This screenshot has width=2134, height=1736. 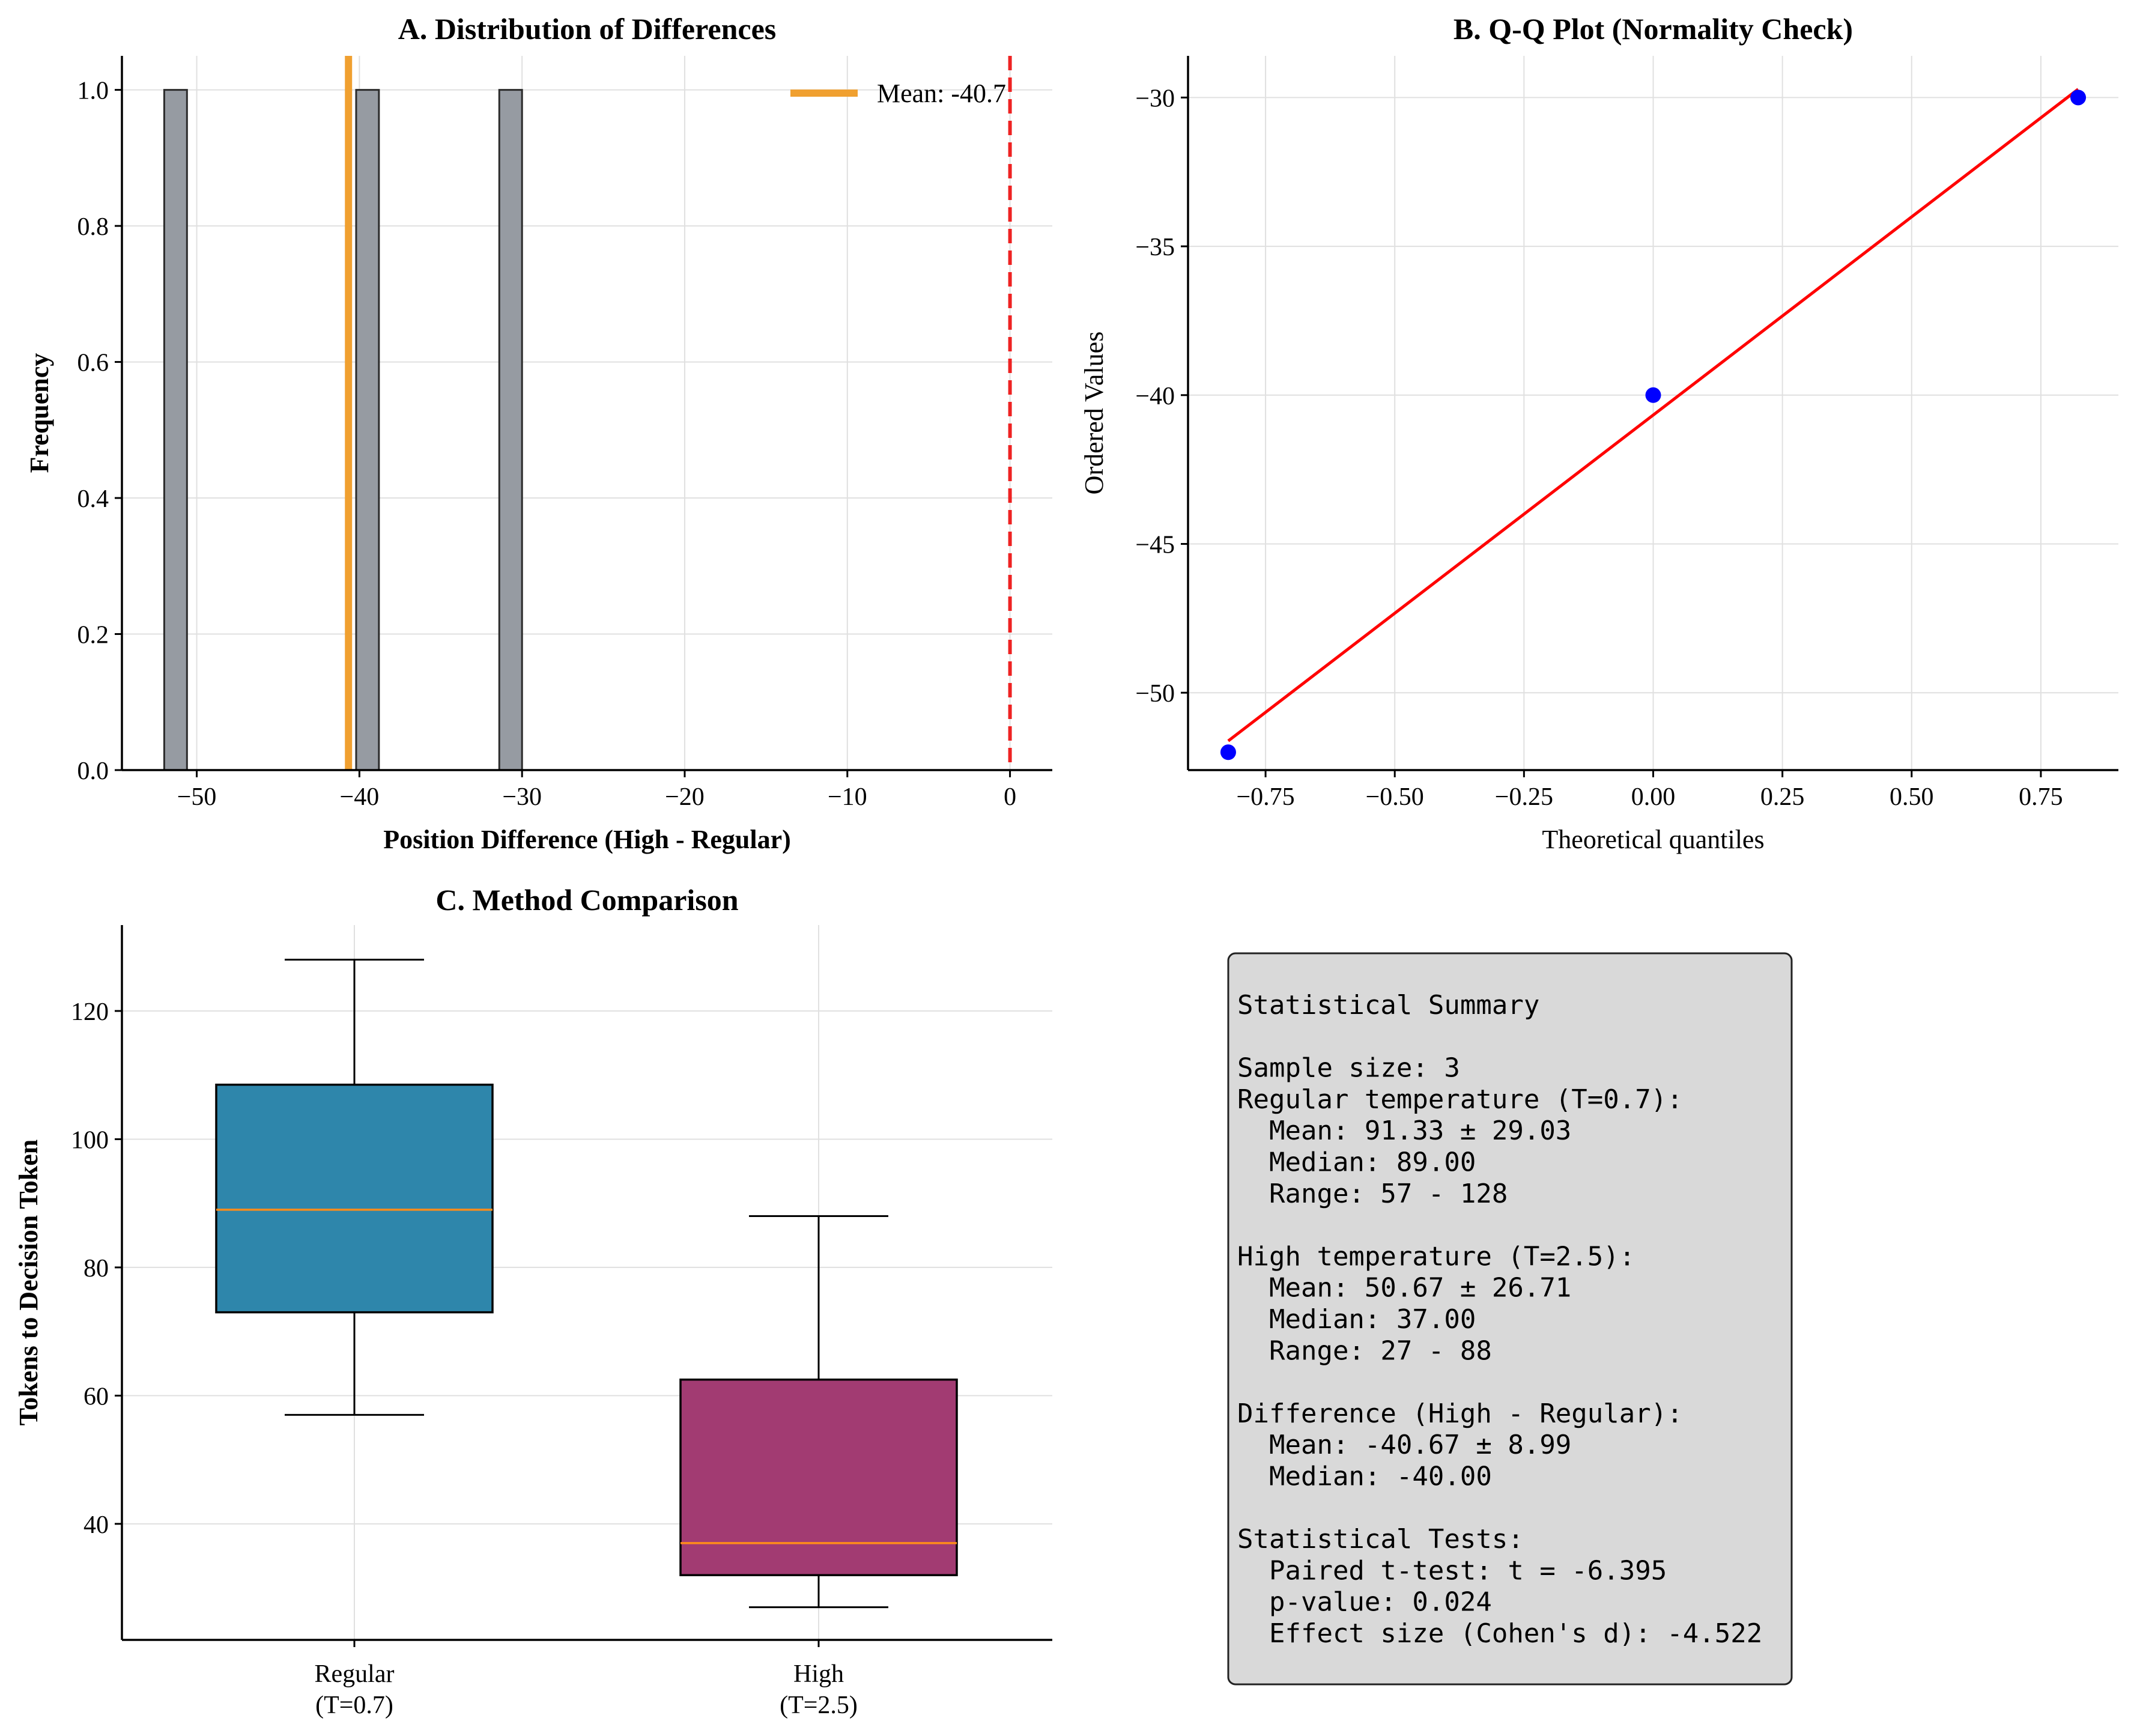 I want to click on y-tick-label: 0.2, so click(x=93, y=635).